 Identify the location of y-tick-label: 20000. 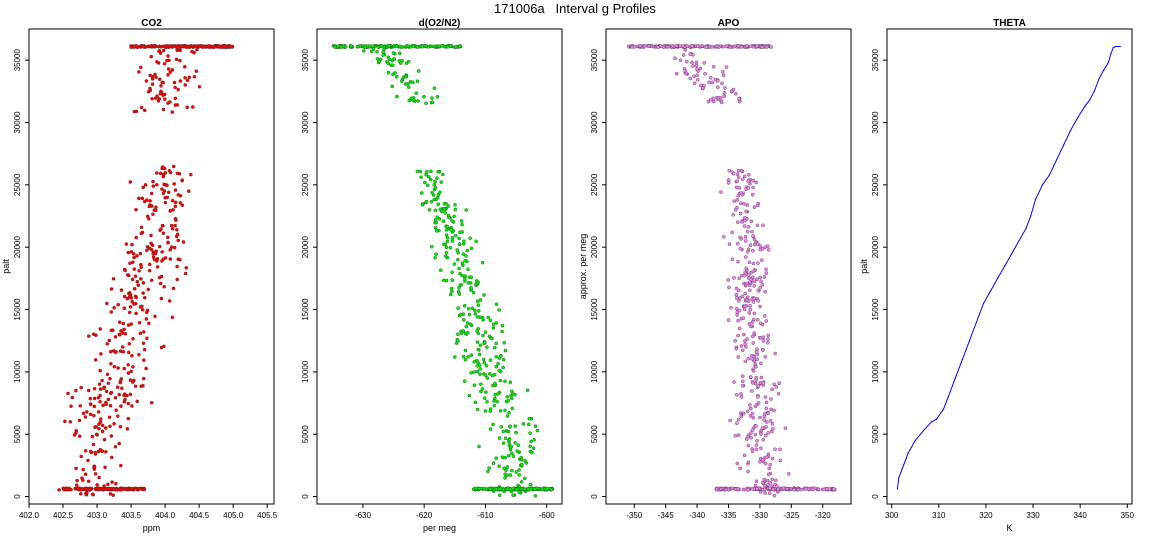
(594, 247).